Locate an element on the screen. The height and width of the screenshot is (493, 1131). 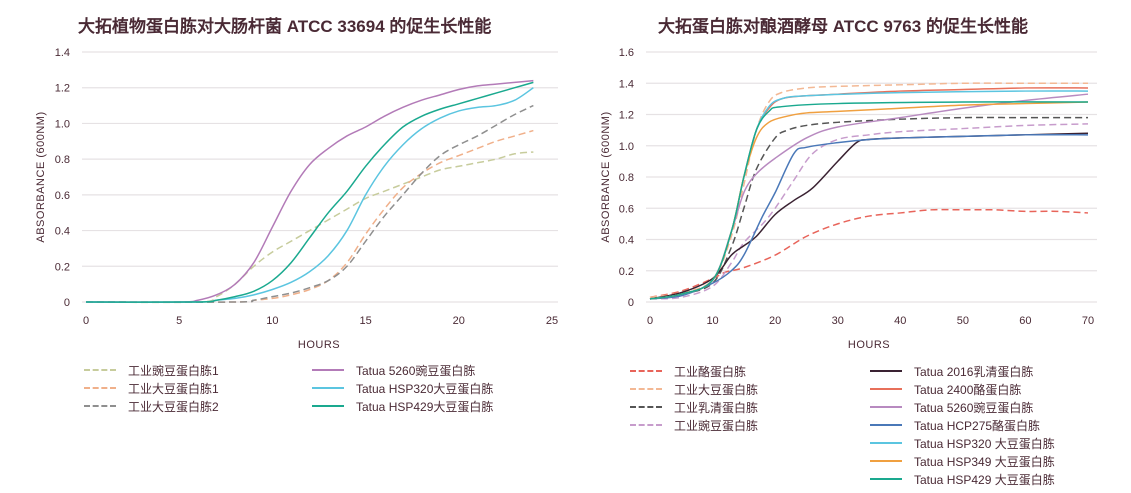
y-tick-label: 1.6 is located at coordinates (626, 53).